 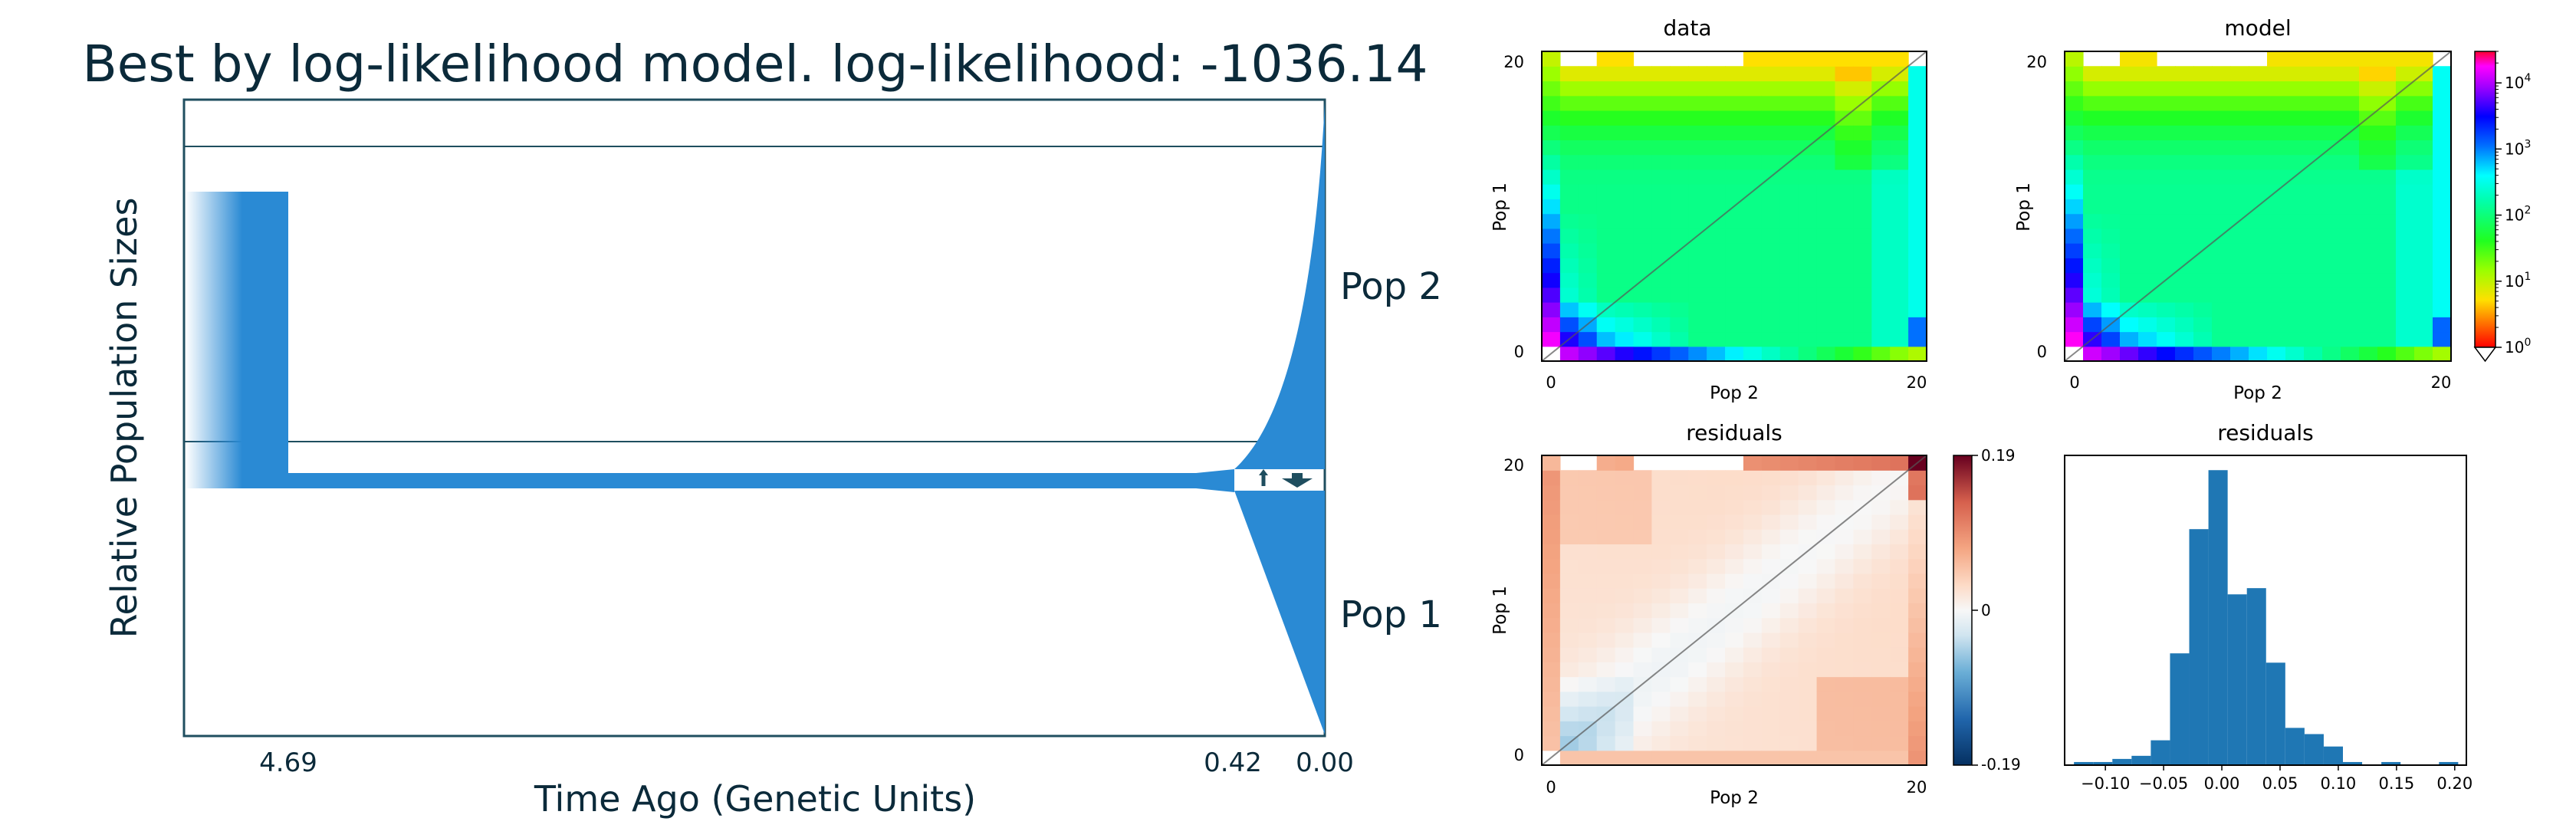 I want to click on colorbar-tick-label: 10², so click(x=2518, y=215).